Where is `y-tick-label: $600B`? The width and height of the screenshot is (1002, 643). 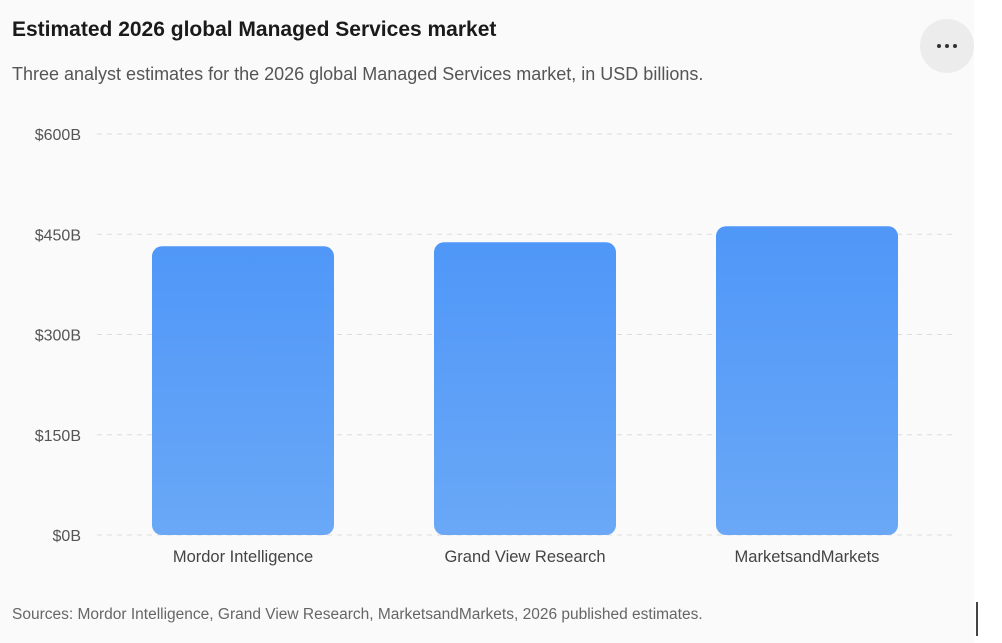 y-tick-label: $600B is located at coordinates (58, 135).